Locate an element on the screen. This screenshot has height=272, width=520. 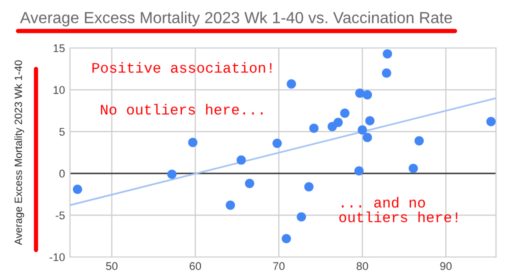
y-tick-label: -10 is located at coordinates (57, 257).